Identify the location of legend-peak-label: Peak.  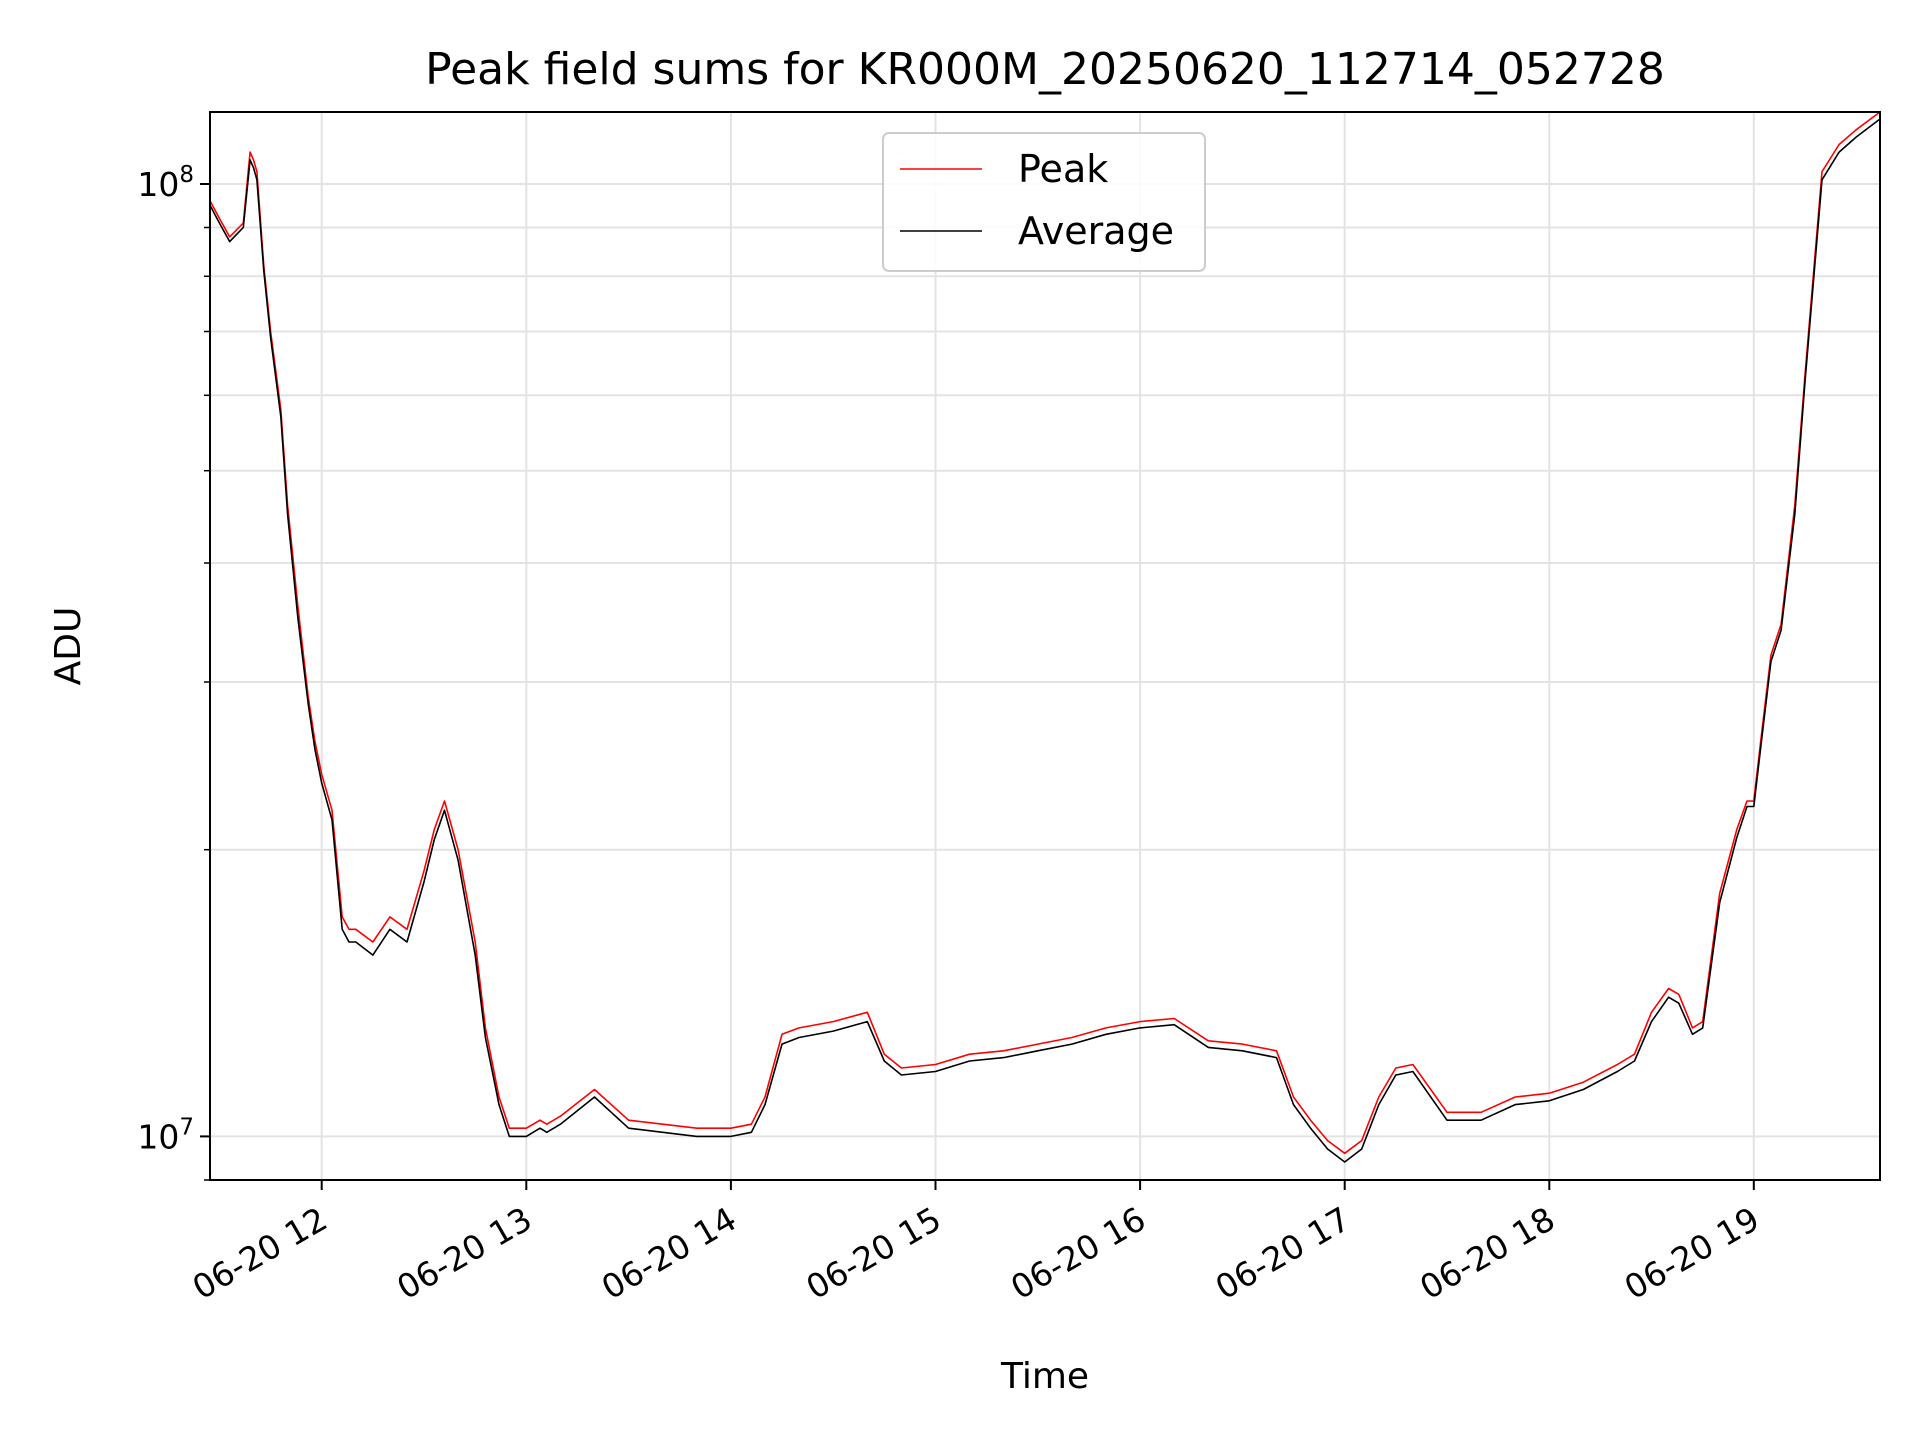
(1063, 169).